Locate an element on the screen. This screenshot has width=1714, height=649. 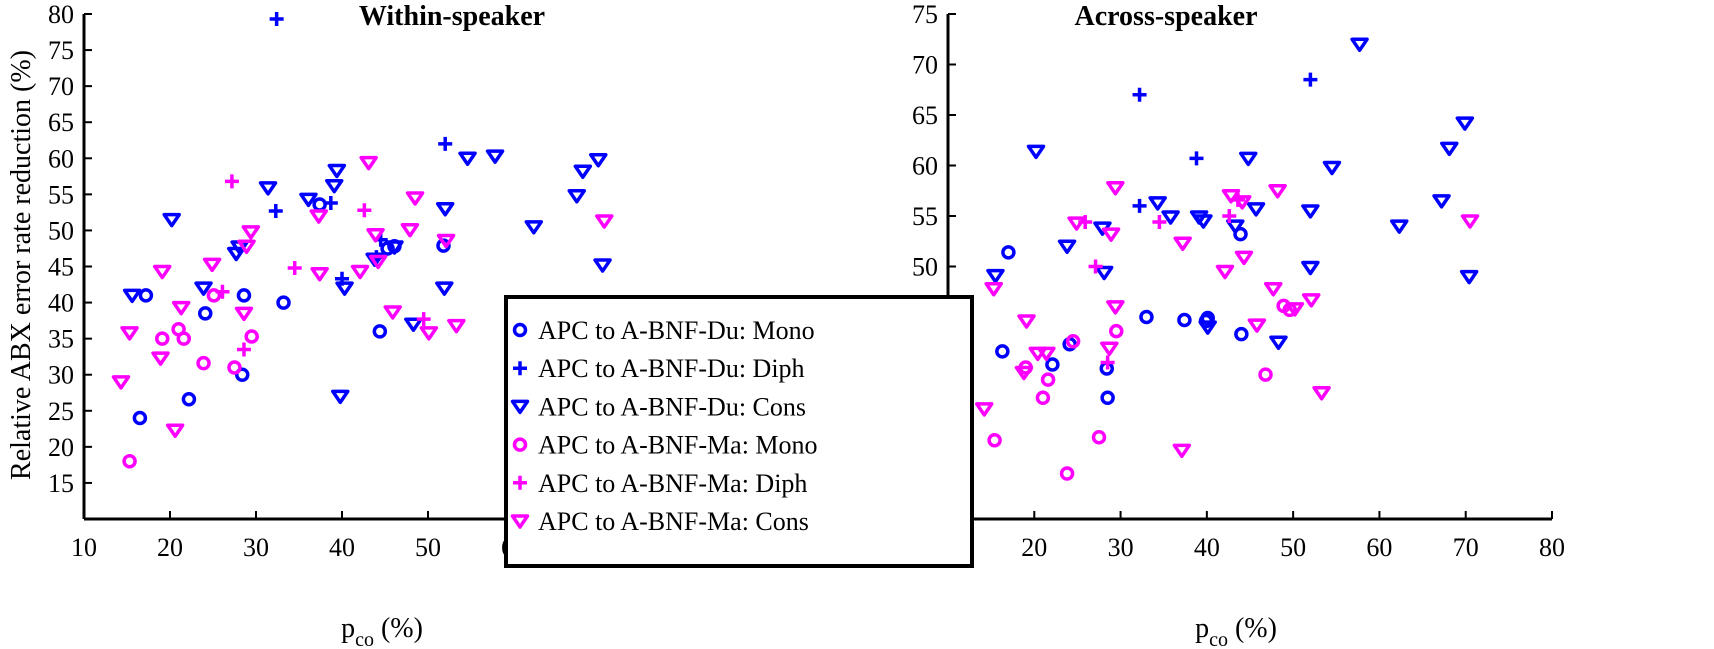
y-tick-label: 35 is located at coordinates (61, 339).